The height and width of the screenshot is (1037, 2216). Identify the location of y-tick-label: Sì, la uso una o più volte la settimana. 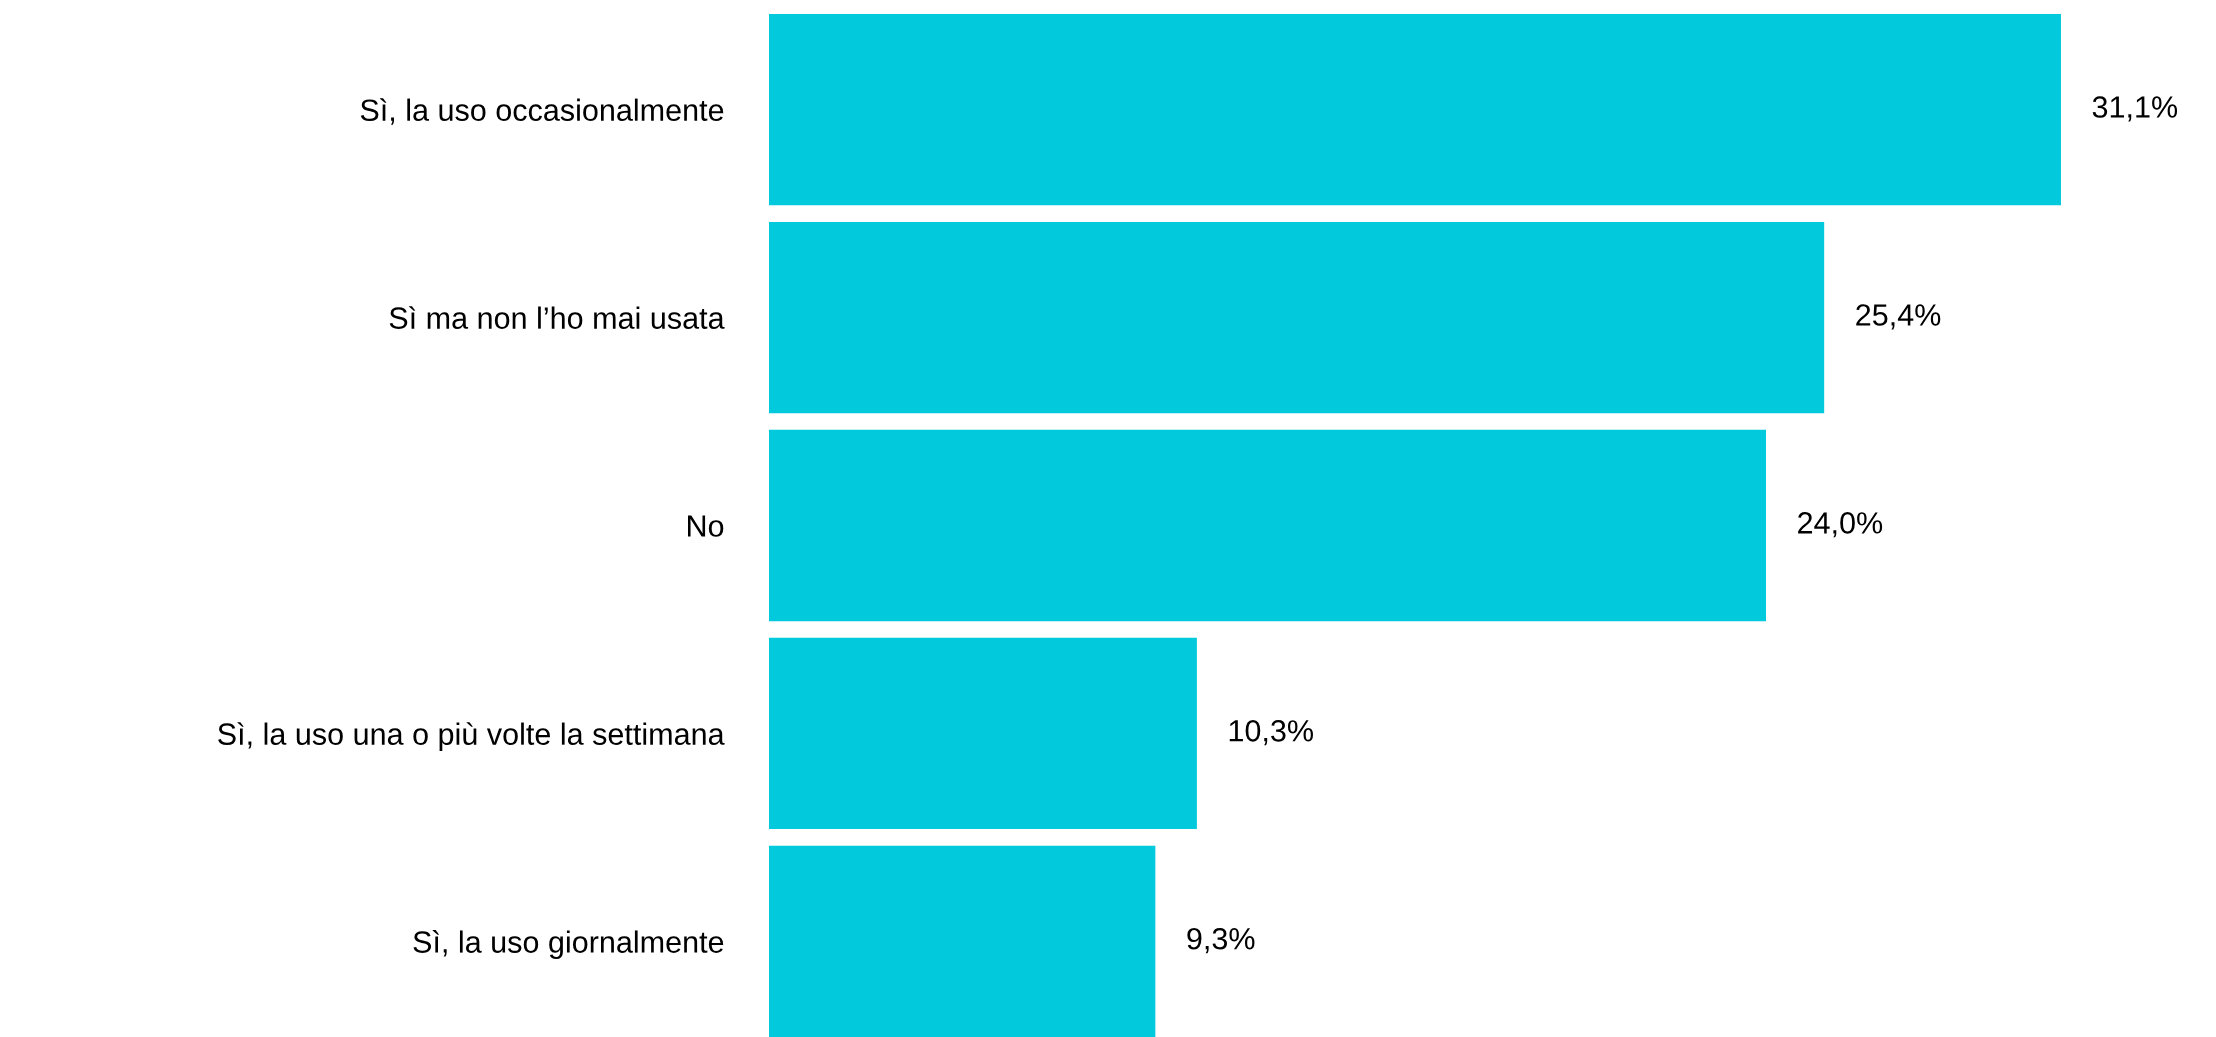
(471, 737).